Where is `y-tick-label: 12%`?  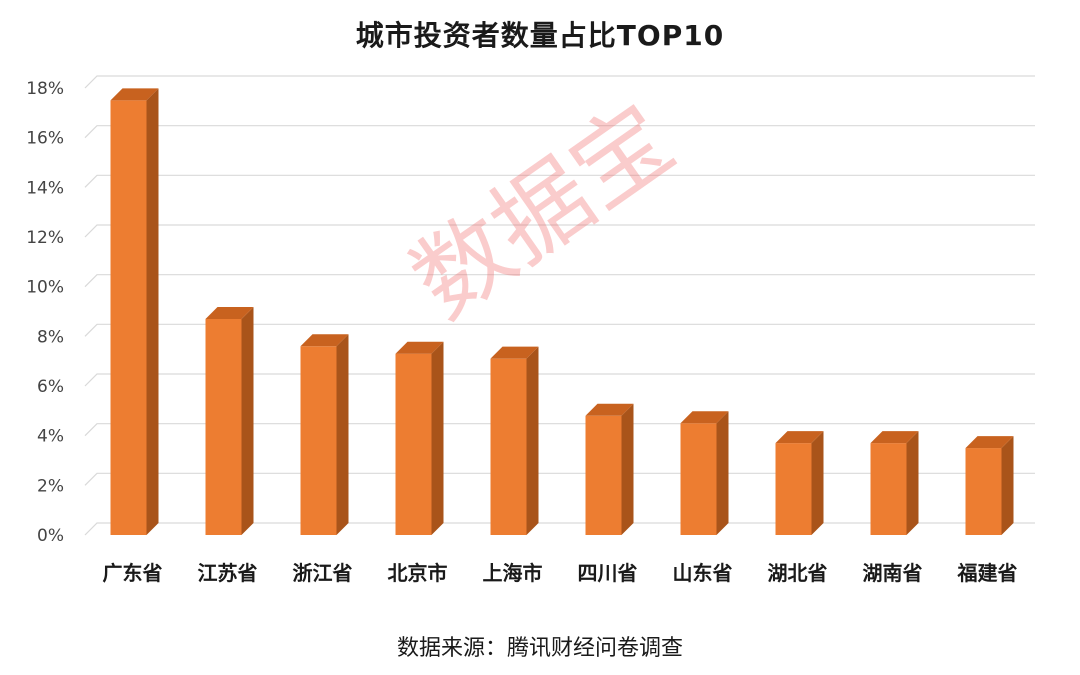 y-tick-label: 12% is located at coordinates (45, 238).